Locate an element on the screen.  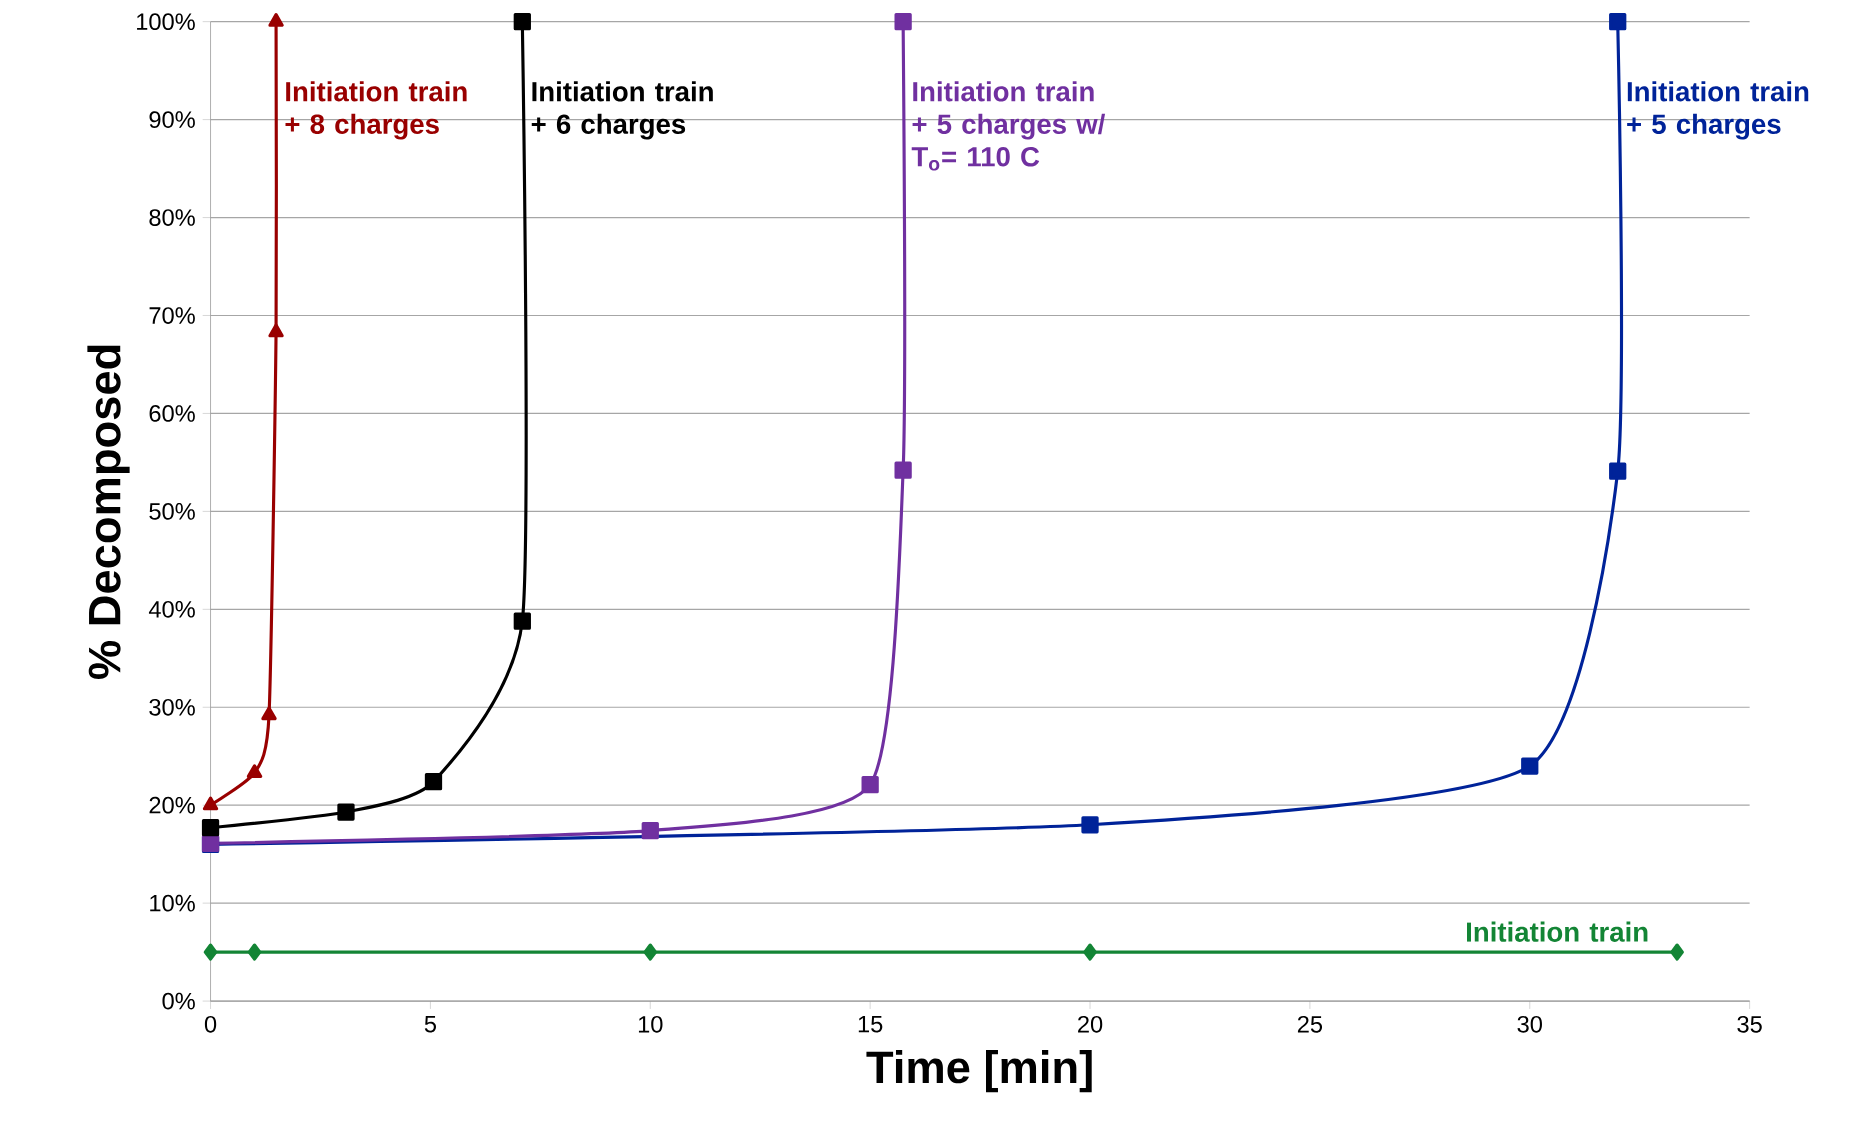
series-label: Initiation train is located at coordinates (1557, 931).